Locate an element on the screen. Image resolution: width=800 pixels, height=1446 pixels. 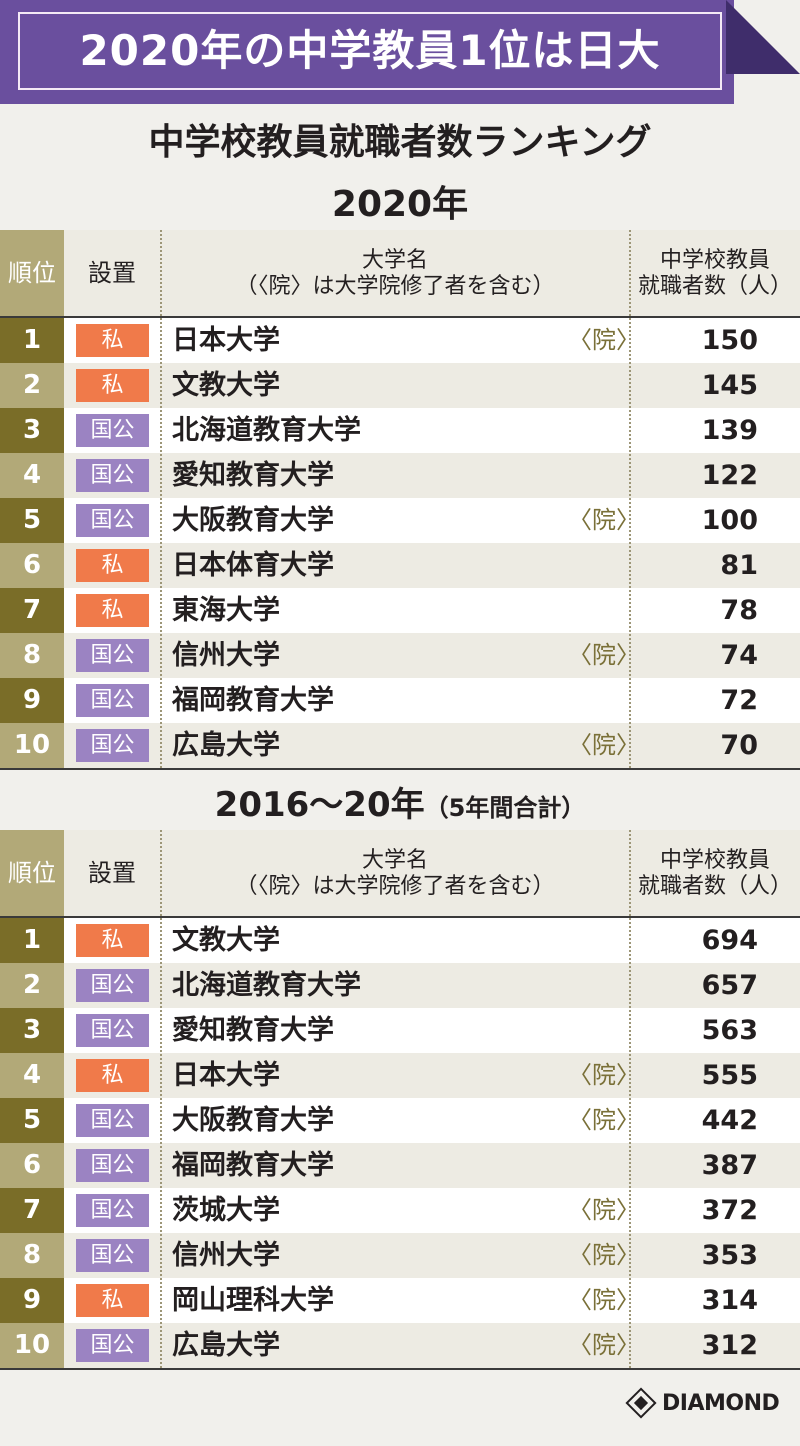
table-row: 9 私岡山理科大学 〈院〉 314 is located at coordinates (400, 1300).